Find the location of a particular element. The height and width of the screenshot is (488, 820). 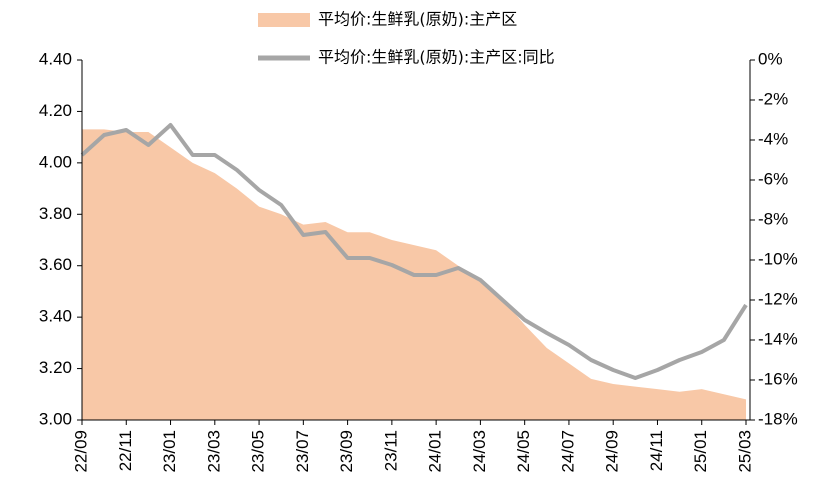

x-tick-label: 24/07 is located at coordinates (567, 451).